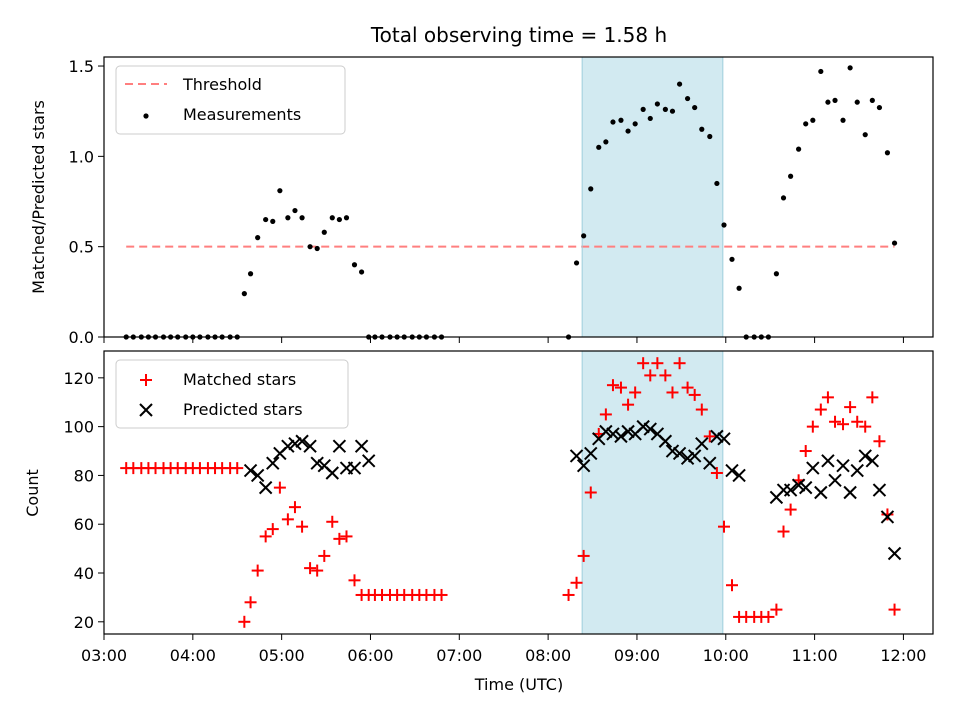 The width and height of the screenshot is (960, 720). Describe the element at coordinates (239, 379) in the screenshot. I see `legend-matched-label: Matched stars` at that location.